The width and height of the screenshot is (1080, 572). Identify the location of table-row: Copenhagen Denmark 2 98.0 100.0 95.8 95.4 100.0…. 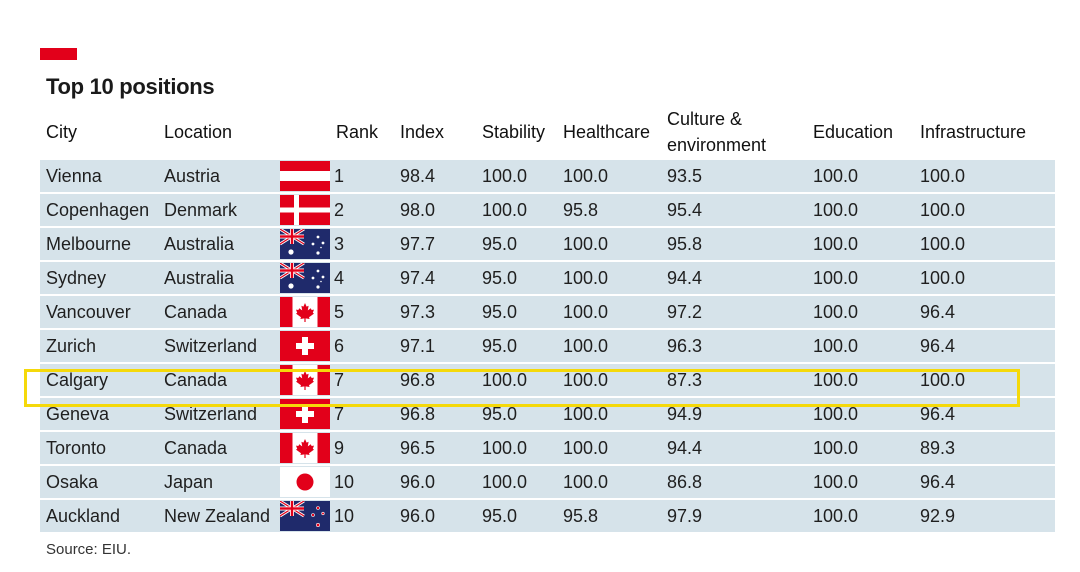
(547, 211).